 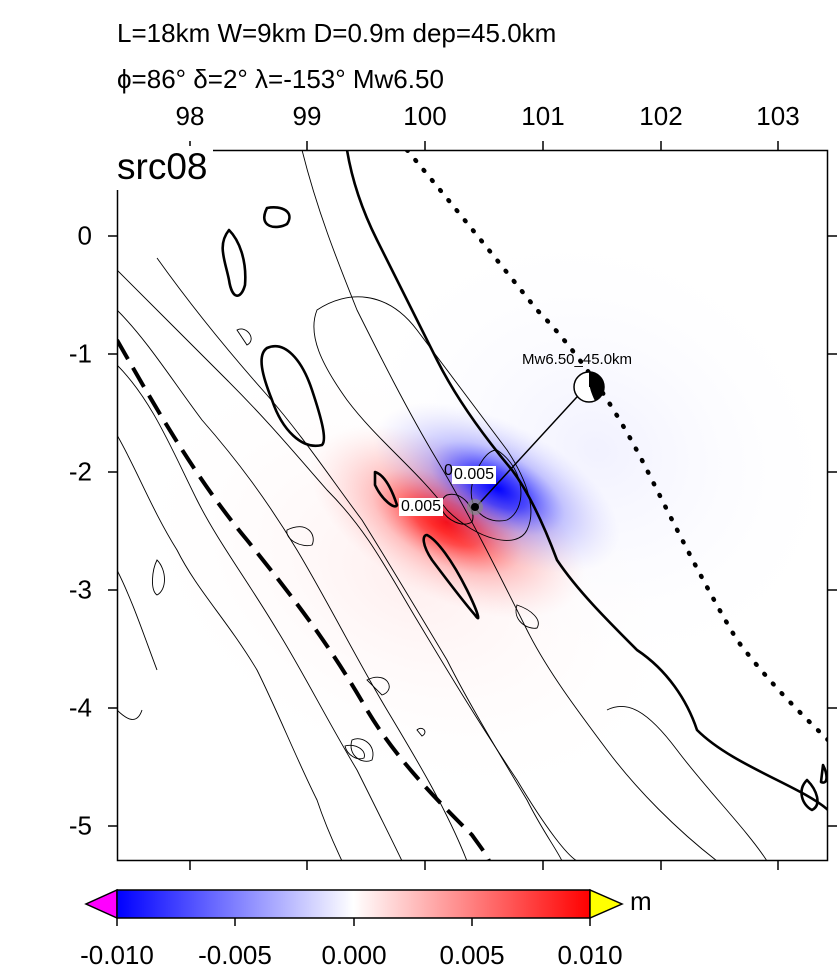 What do you see at coordinates (531, 447) in the screenshot?
I see `beachball-leader-line` at bounding box center [531, 447].